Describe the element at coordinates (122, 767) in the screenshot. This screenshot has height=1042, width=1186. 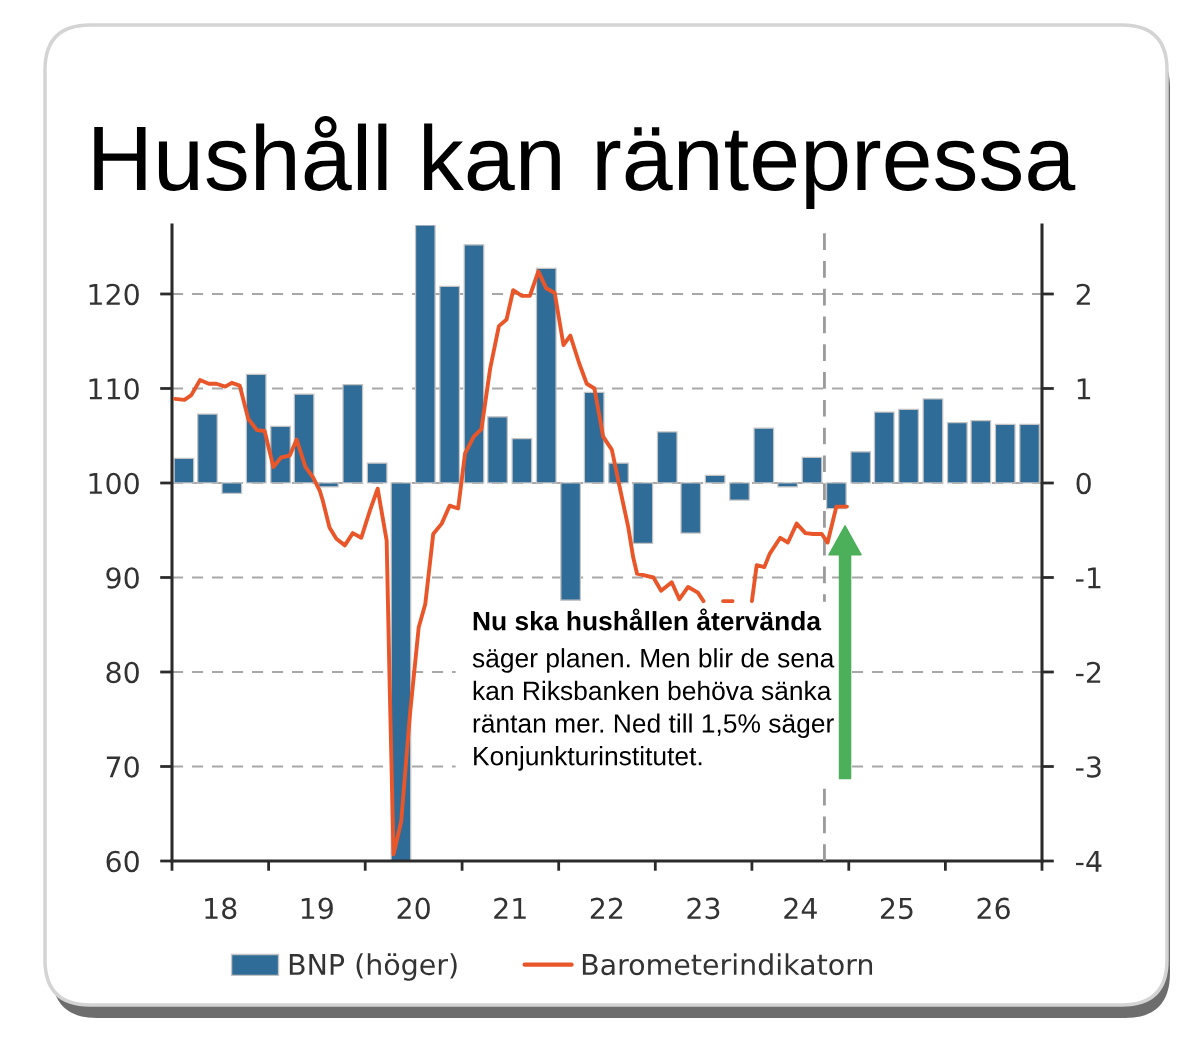
I see `y-tick-label: 70` at that location.